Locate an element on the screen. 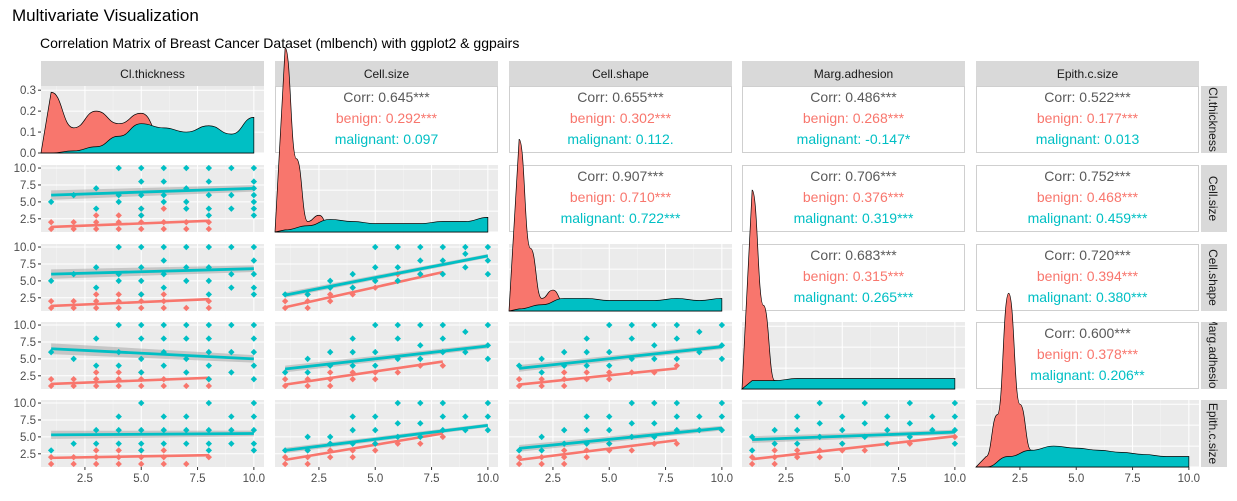 This screenshot has width=1237, height=501. x-tick-label: 2.5 is located at coordinates (1020, 479).